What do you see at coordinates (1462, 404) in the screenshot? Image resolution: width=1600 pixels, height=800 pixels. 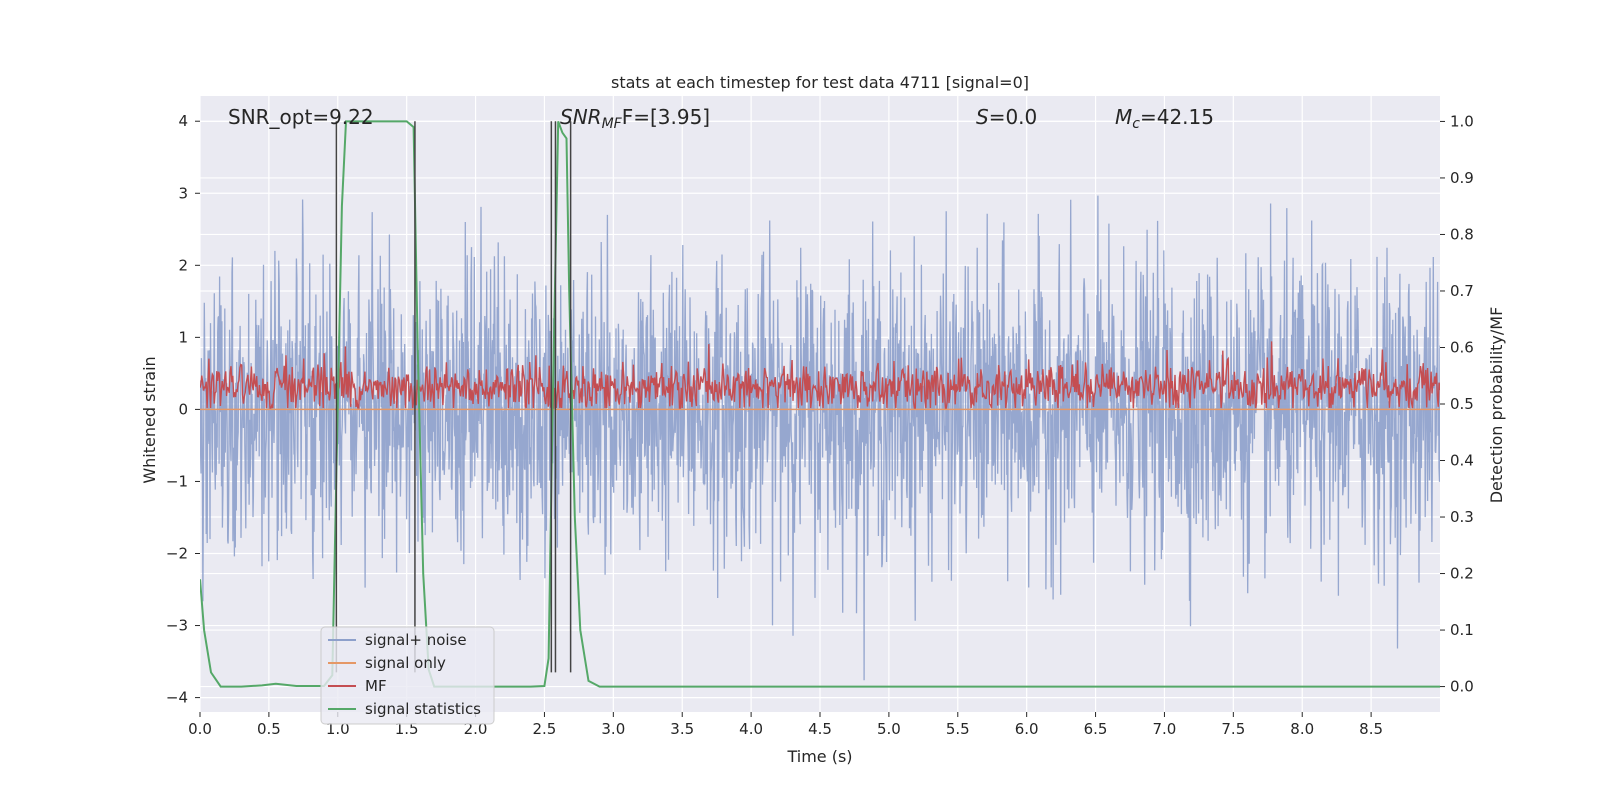 I see `y-right-tick-label: 0.5` at bounding box center [1462, 404].